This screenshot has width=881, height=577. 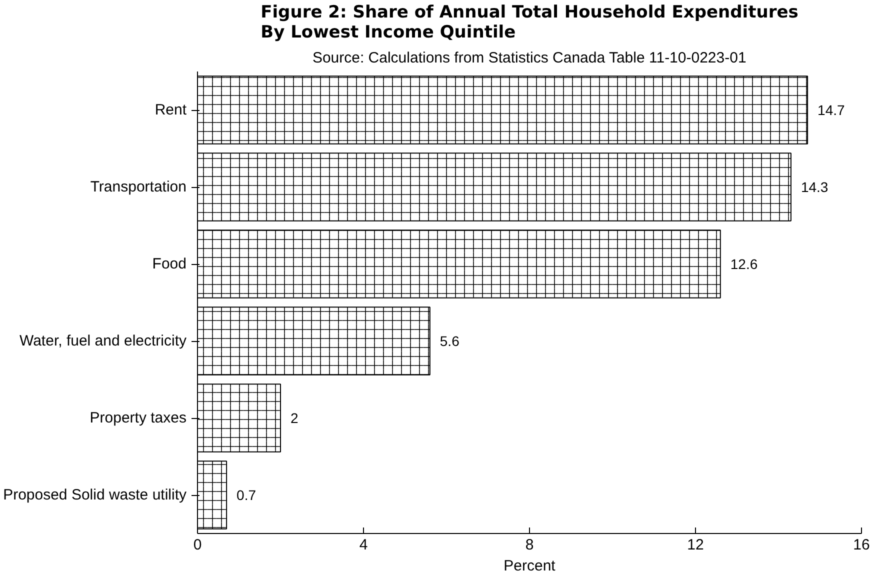 What do you see at coordinates (529, 58) in the screenshot?
I see `chart-subtitle: Source: Calculations from Statistics Canada Table 11-10-0223-01` at bounding box center [529, 58].